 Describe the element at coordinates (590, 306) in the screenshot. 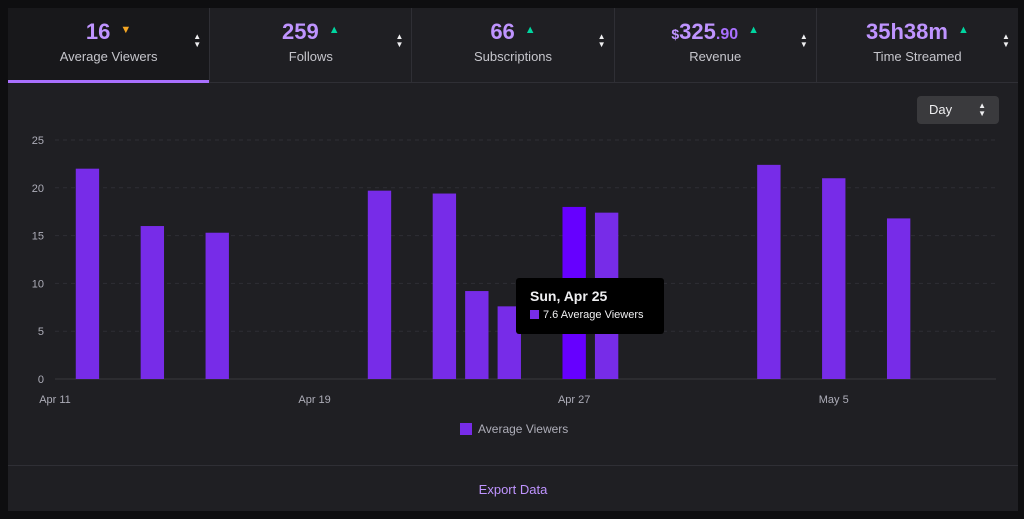

I see `chart-tooltip: Sun, Apr 25 7.6 Average Viewers` at that location.